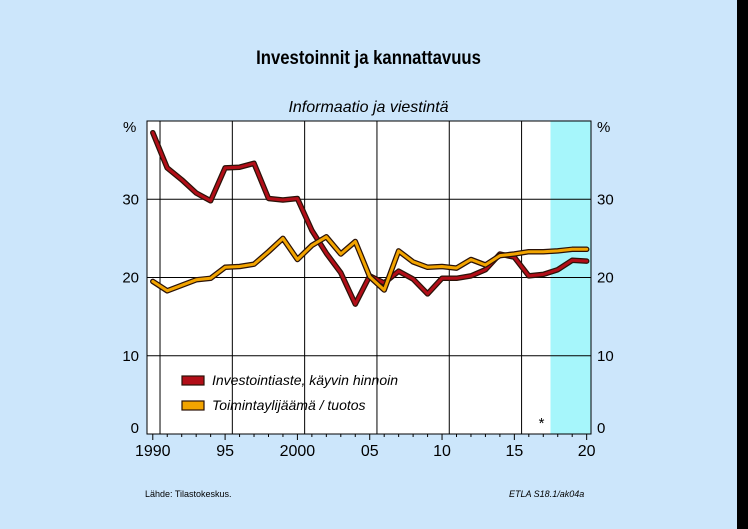  I want to click on legend-label: Toimintaylijäämä / tuotos, so click(289, 405).